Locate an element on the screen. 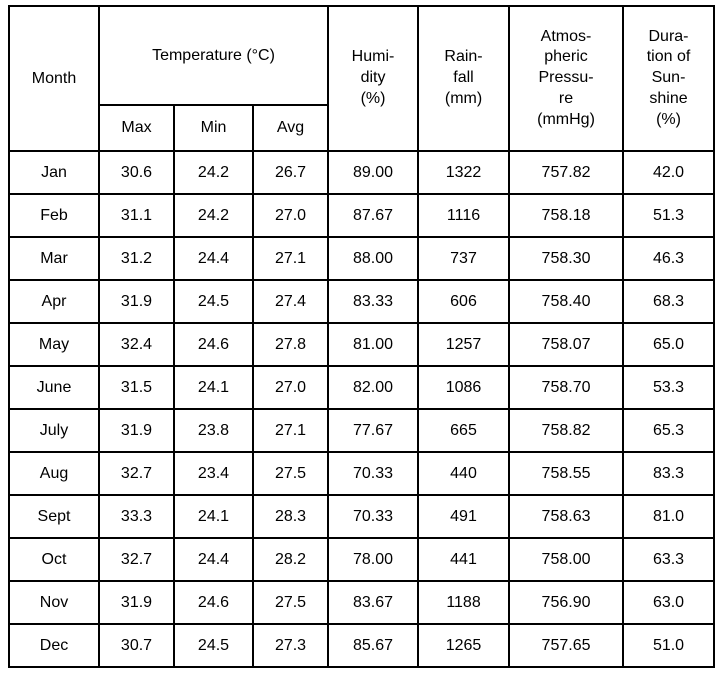 This screenshot has height=690, width=721. table-row: Dec 30.7 24.5 27.3 85.67 1265 757.65 51.0 is located at coordinates (362, 645).